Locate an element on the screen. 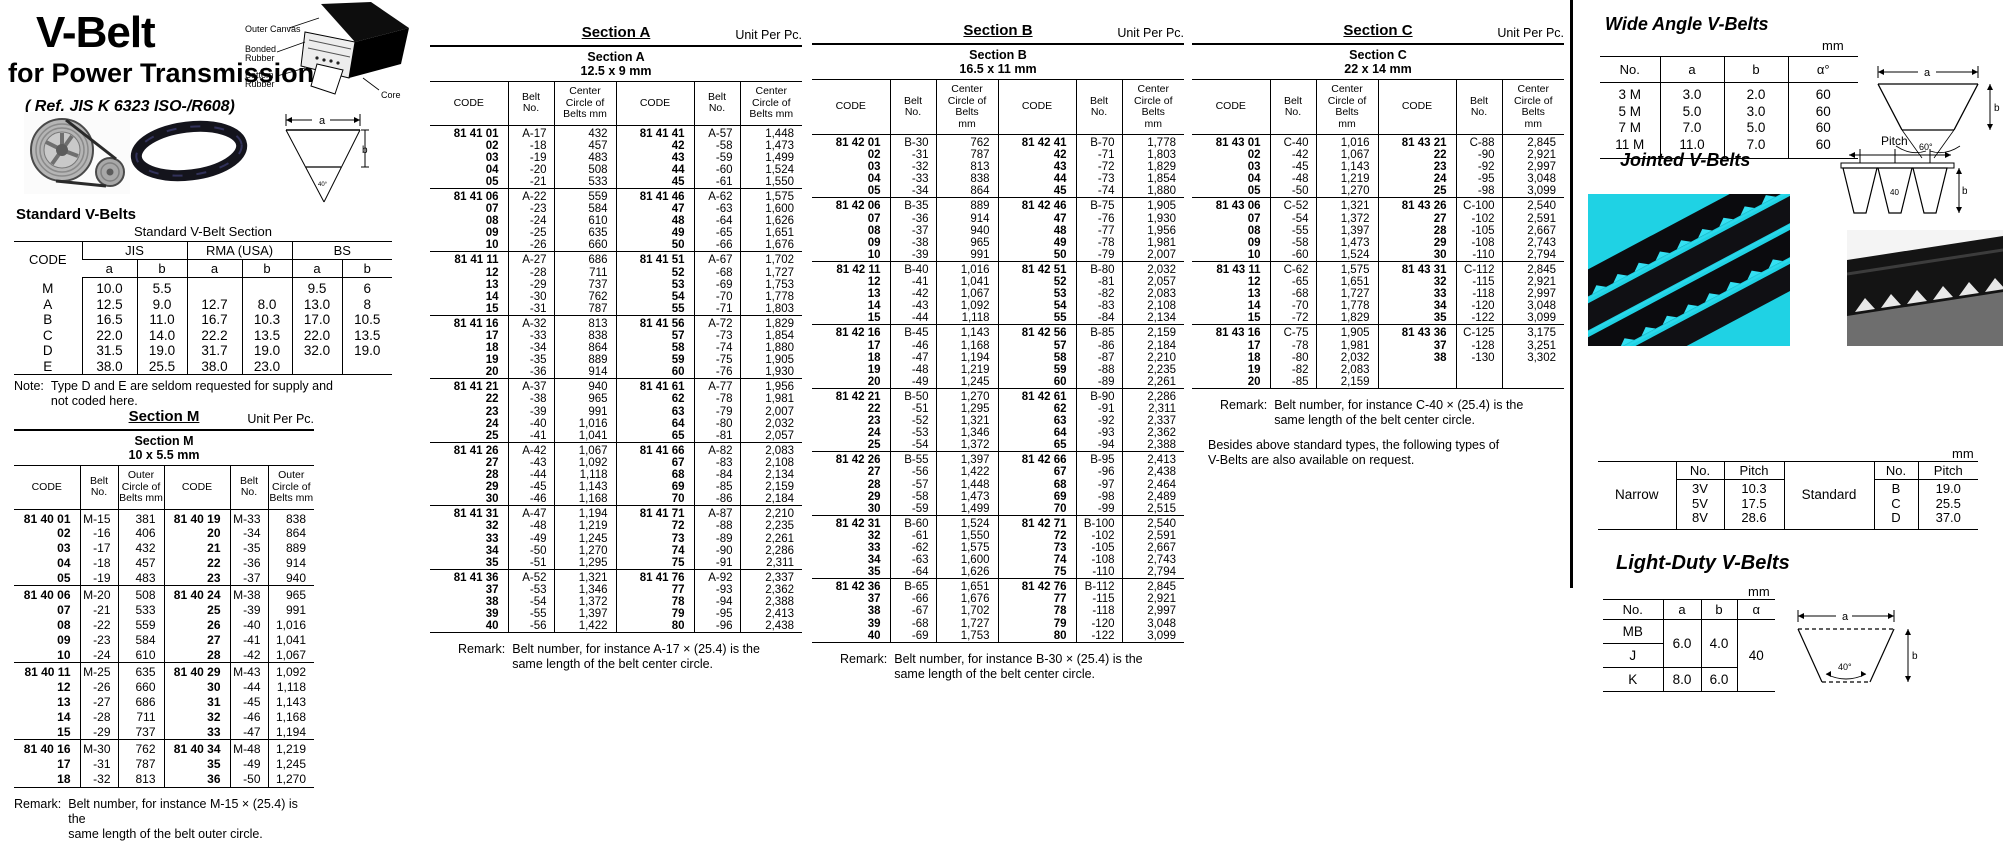 This screenshot has width=2004, height=858. standard-no-values: B C D is located at coordinates (1895, 504).